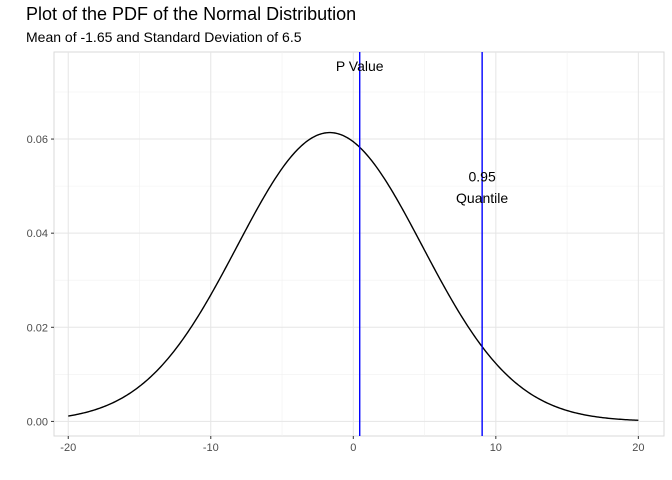 This screenshot has width=672, height=480. I want to click on annotation-label: P Value, so click(360, 66).